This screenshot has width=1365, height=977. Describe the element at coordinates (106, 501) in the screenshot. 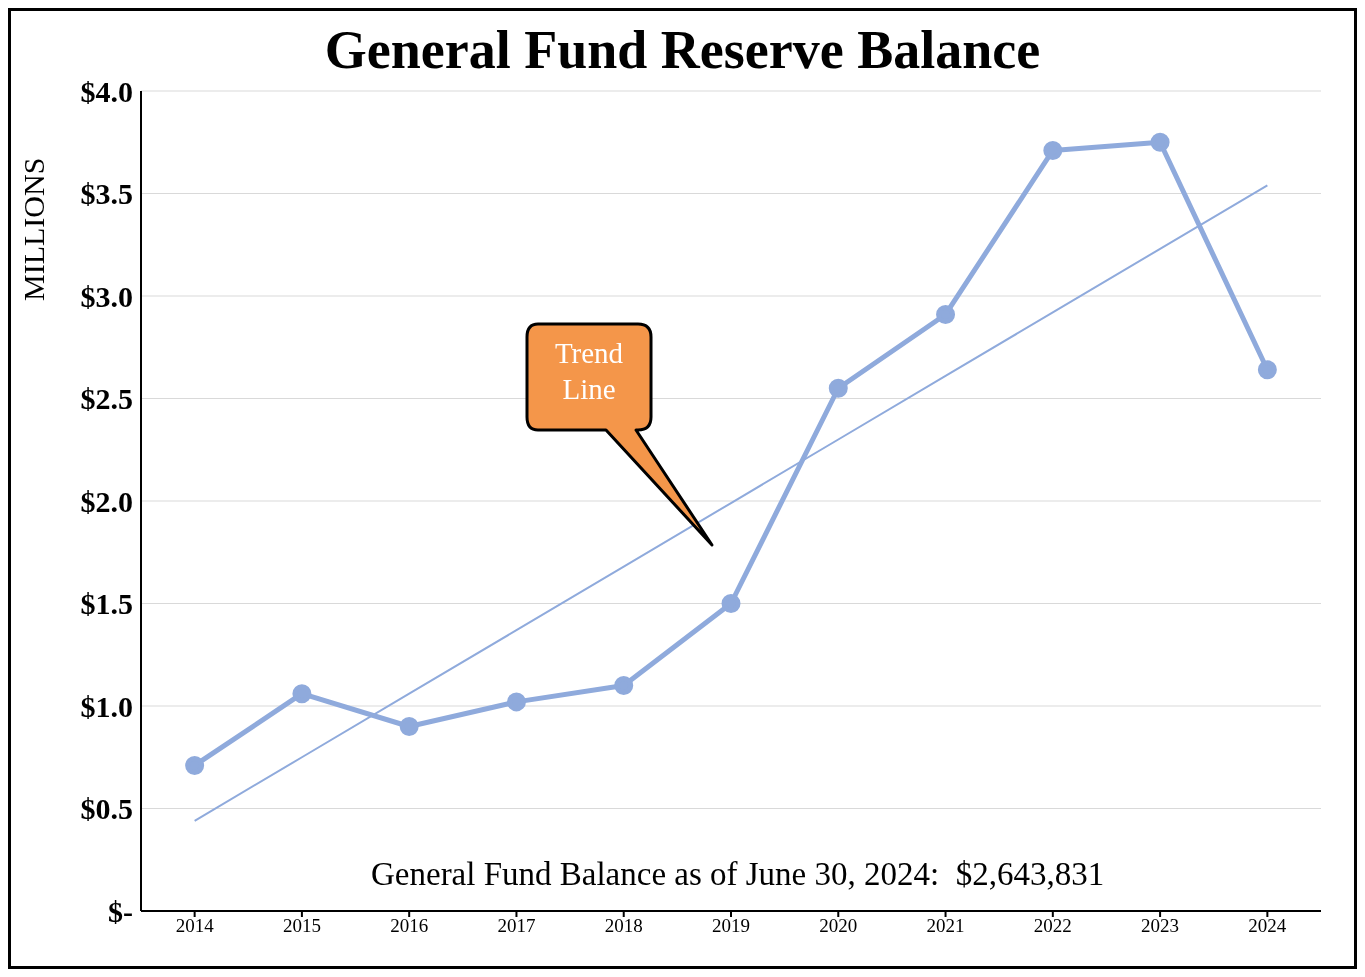

I see `y-tick-label: $2.0` at that location.